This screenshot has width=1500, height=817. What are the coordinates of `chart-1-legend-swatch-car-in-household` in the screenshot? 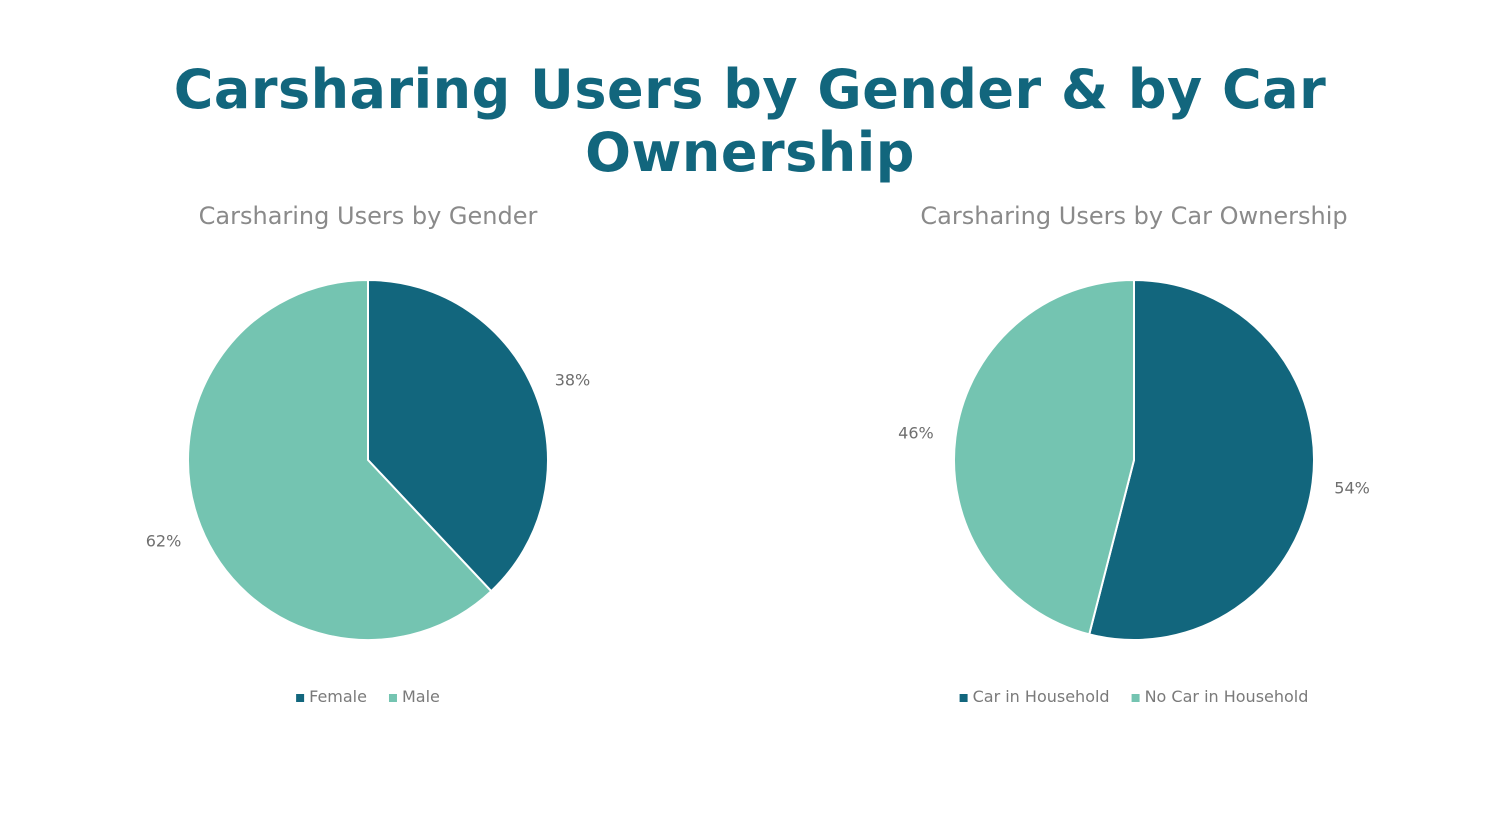 It's located at (963, 698).